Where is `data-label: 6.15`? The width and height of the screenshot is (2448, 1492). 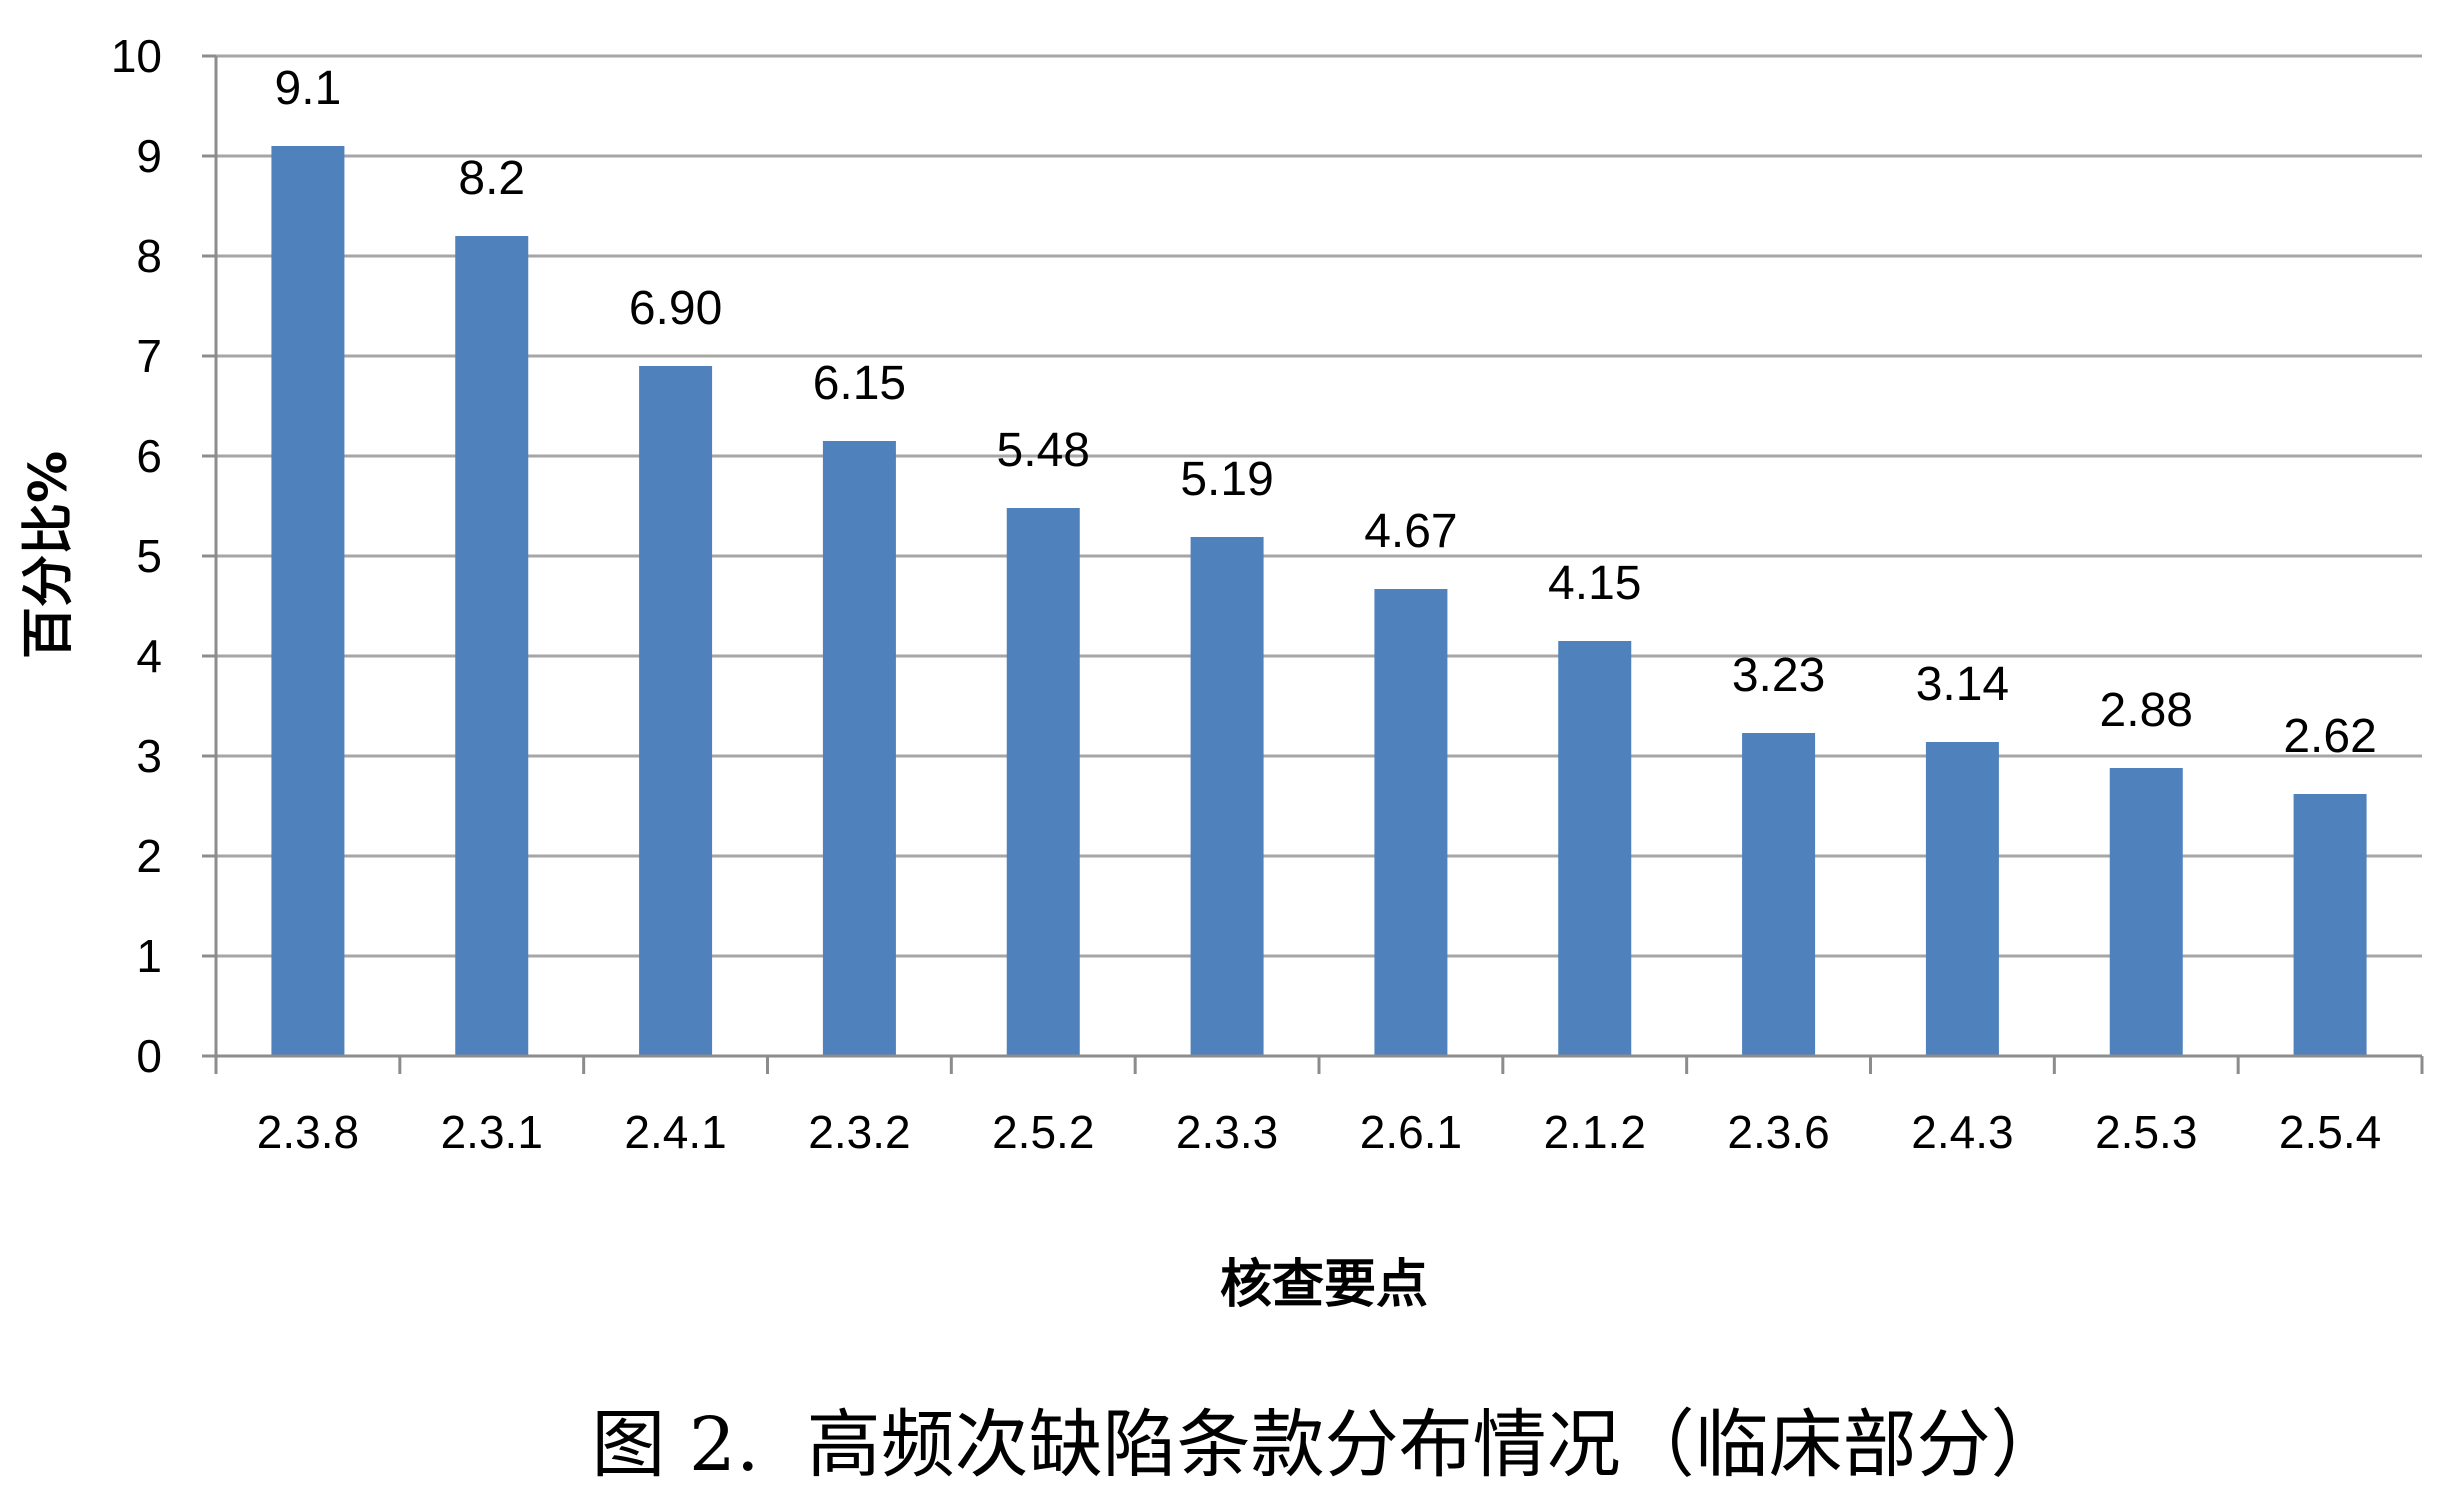 data-label: 6.15 is located at coordinates (859, 383).